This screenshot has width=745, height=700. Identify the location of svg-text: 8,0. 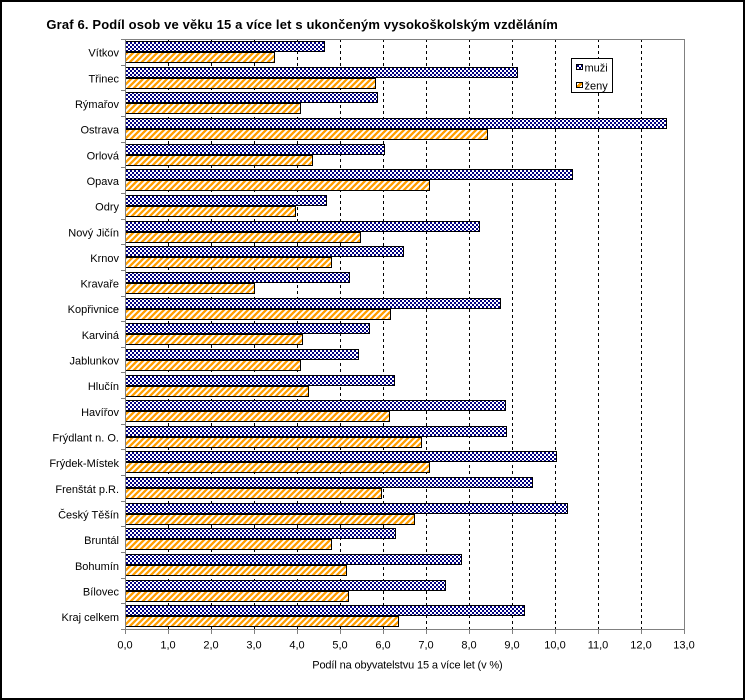
(468, 646).